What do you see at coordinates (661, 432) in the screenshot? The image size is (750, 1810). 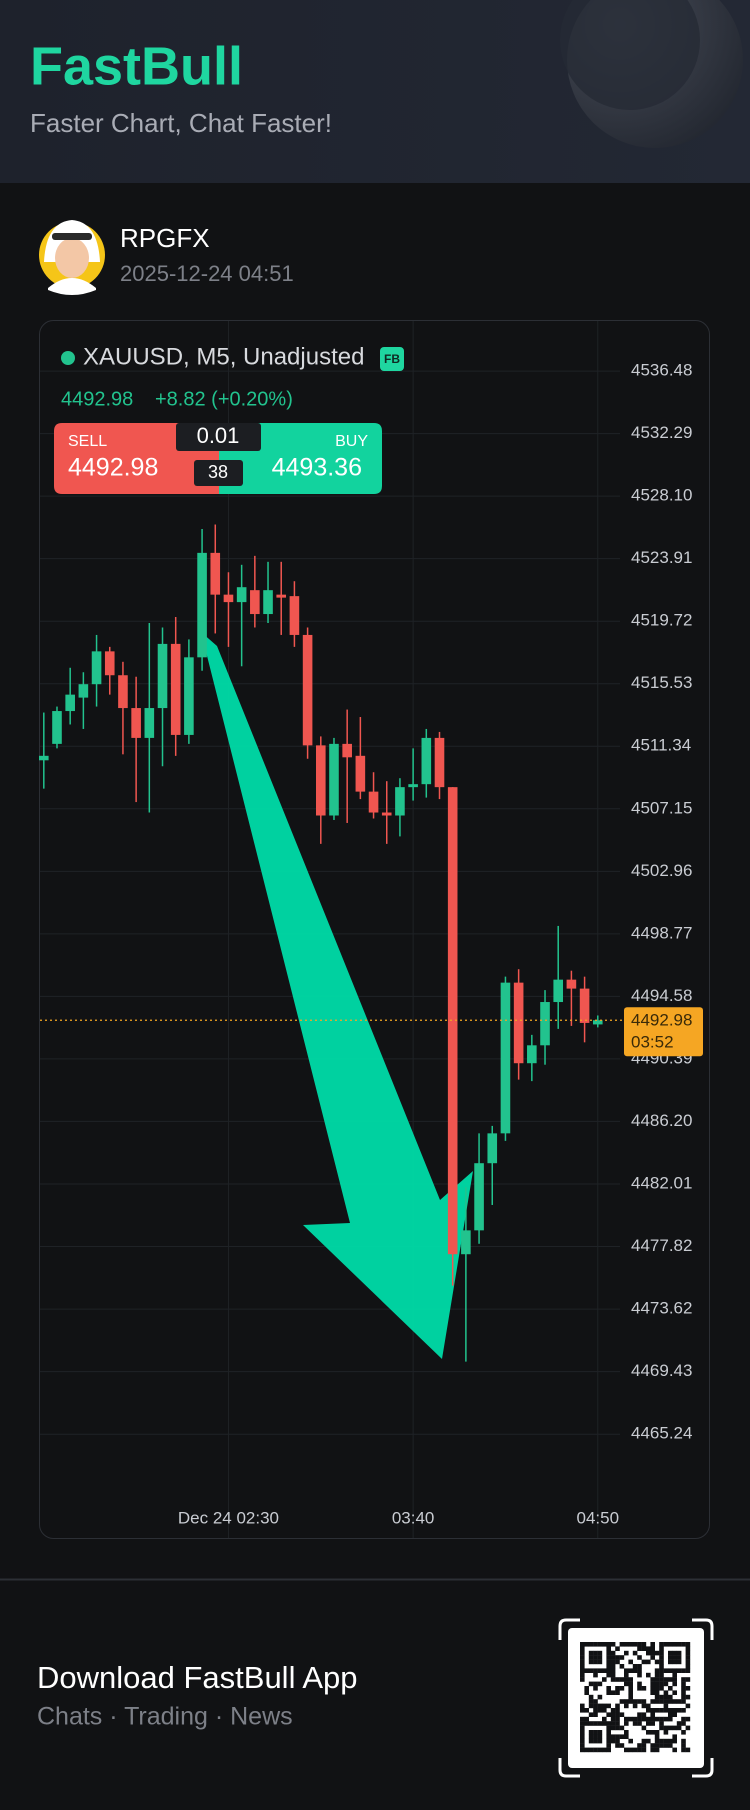 I see `y-tick-label: 4532.29` at bounding box center [661, 432].